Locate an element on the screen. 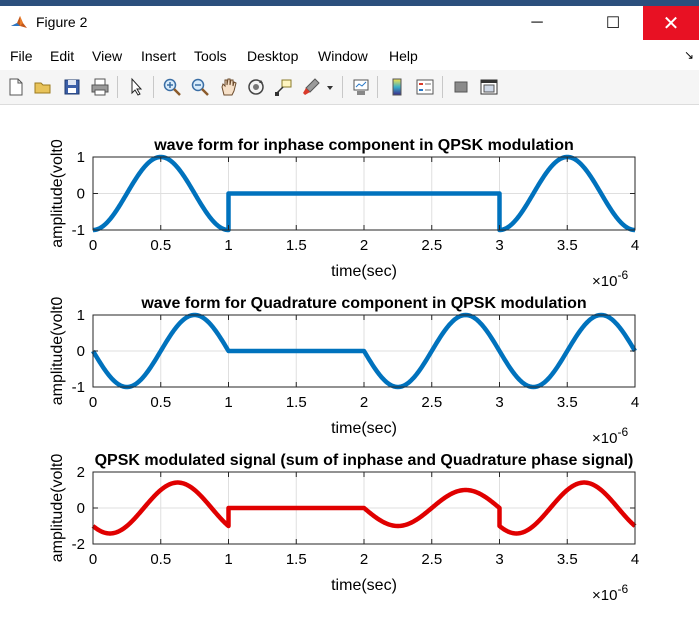  close-button: ✕ is located at coordinates (671, 23).